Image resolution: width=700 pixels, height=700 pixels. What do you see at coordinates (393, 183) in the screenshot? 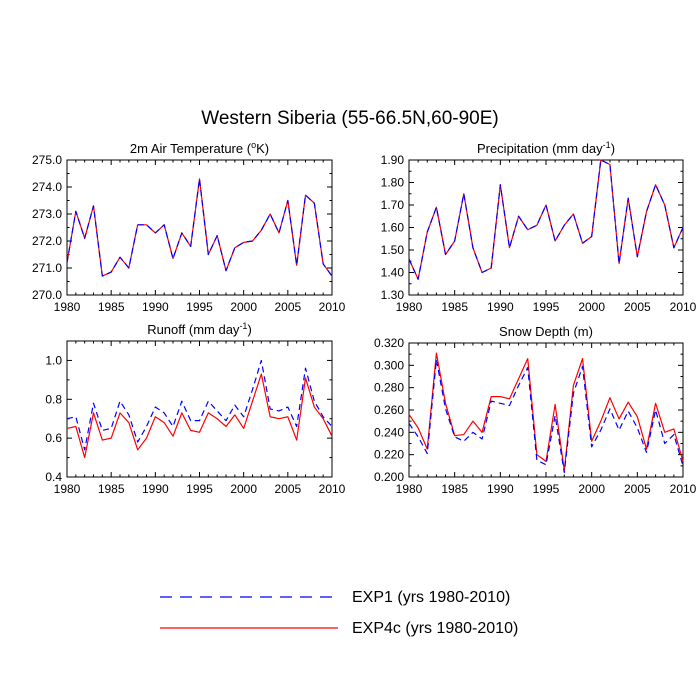
I see `y-tick-label: 1.80` at bounding box center [393, 183].